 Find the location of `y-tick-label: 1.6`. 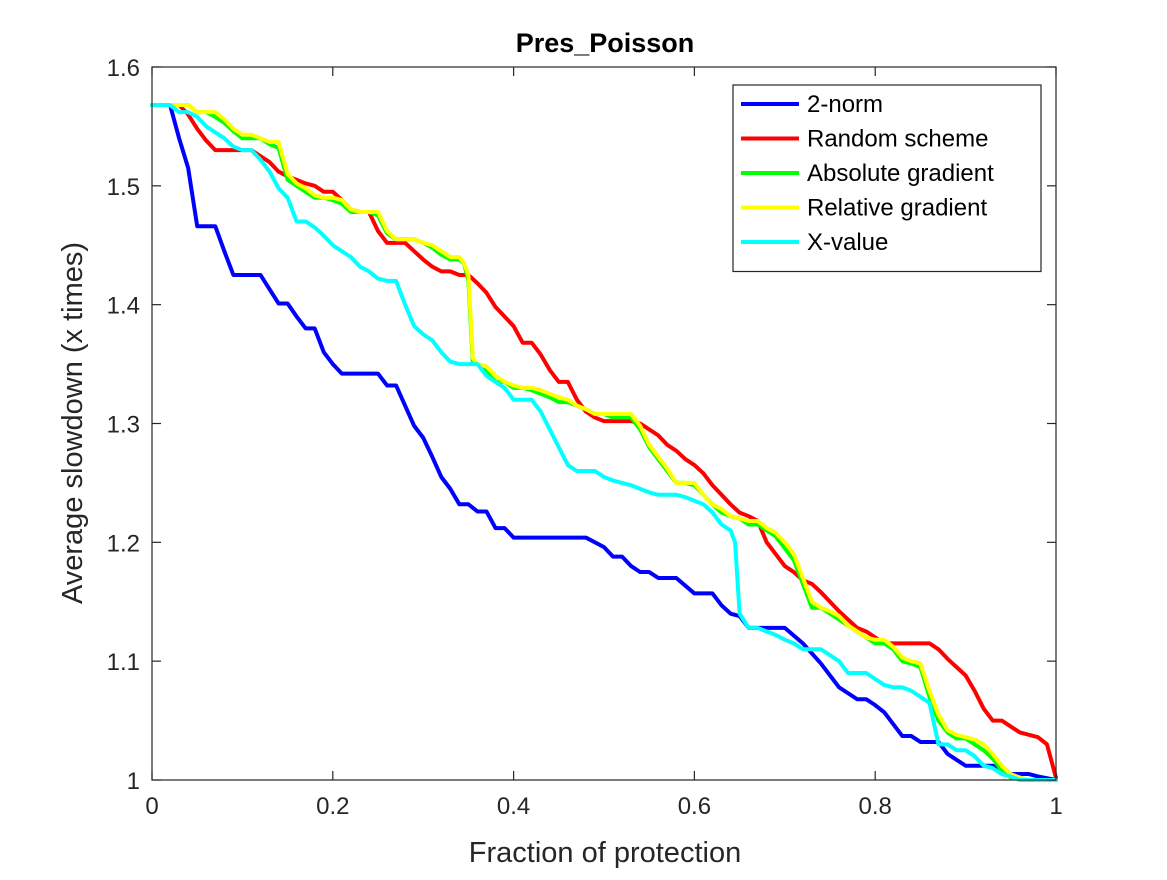

y-tick-label: 1.6 is located at coordinates (123, 68).